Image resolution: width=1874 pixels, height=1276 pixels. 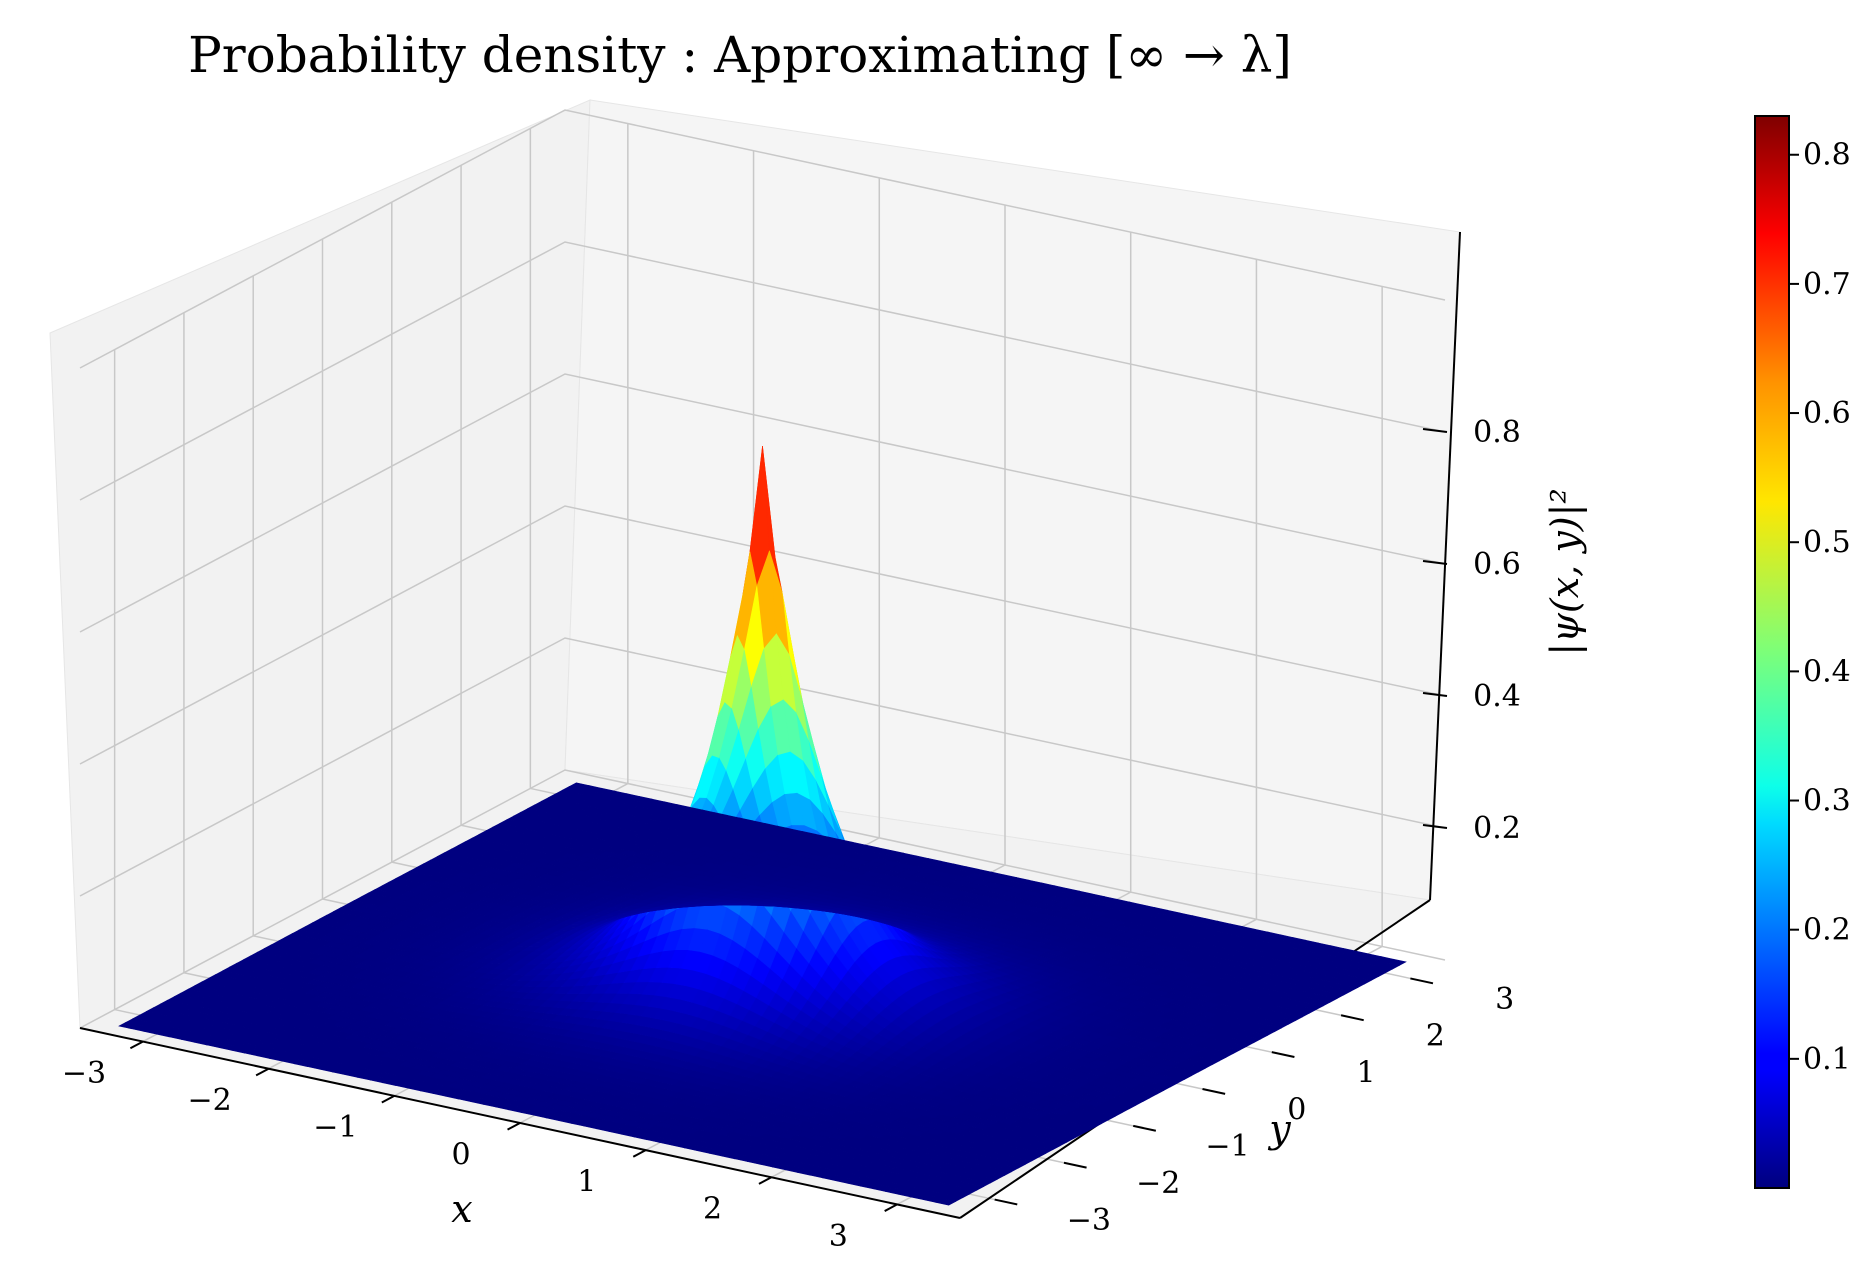 What do you see at coordinates (461, 1209) in the screenshot?
I see `x-axis-label: x` at bounding box center [461, 1209].